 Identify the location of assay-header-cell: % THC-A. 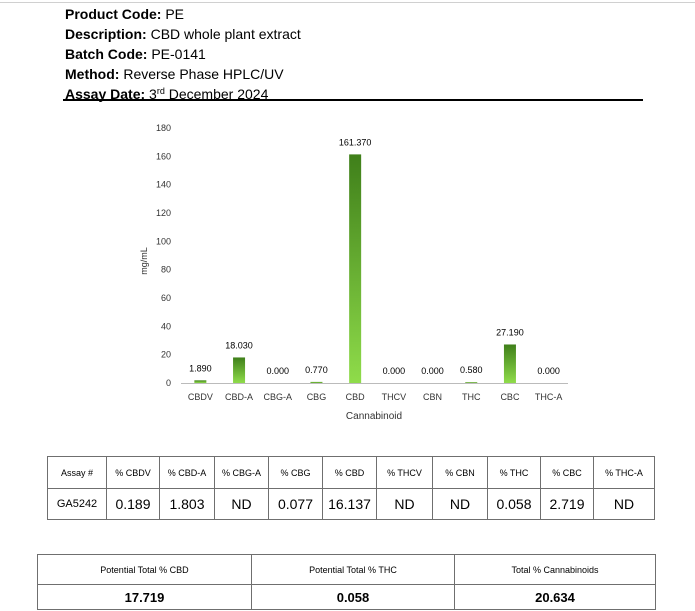
(624, 472).